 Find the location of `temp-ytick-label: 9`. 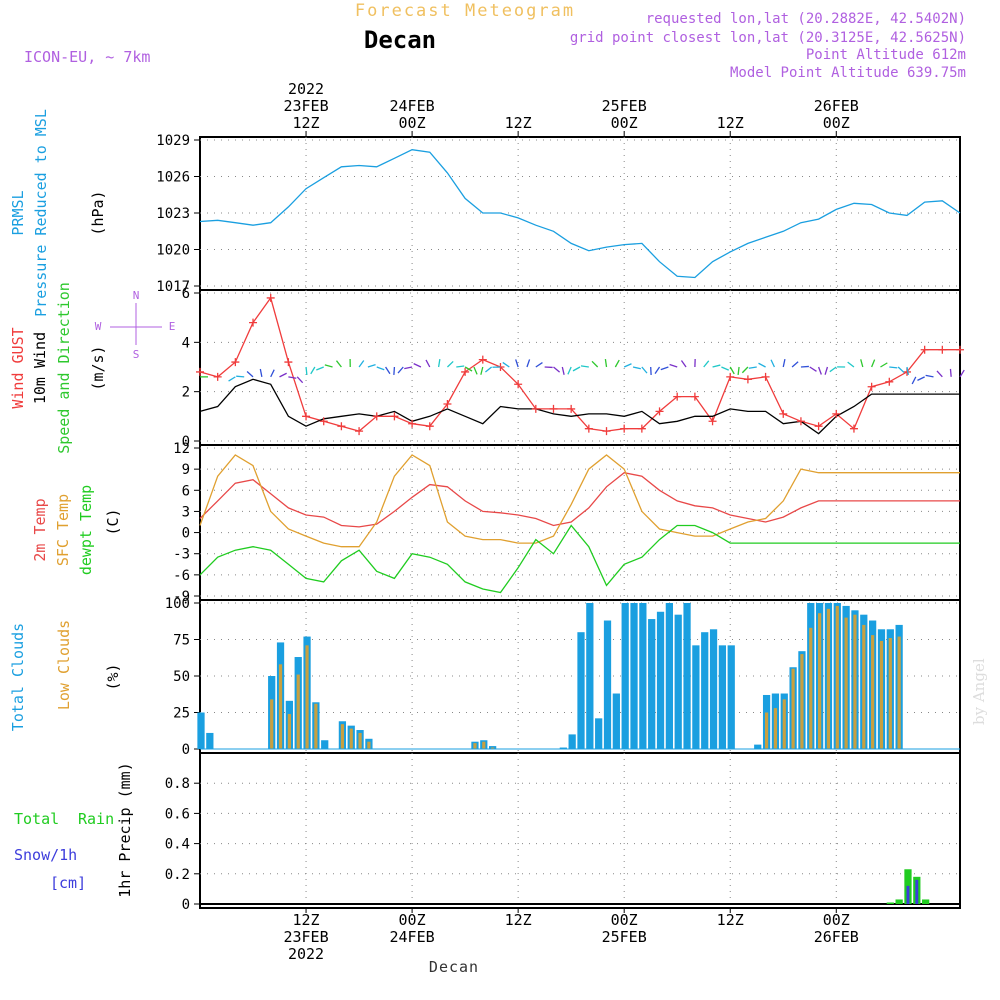

temp-ytick-label: 9 is located at coordinates (186, 470).